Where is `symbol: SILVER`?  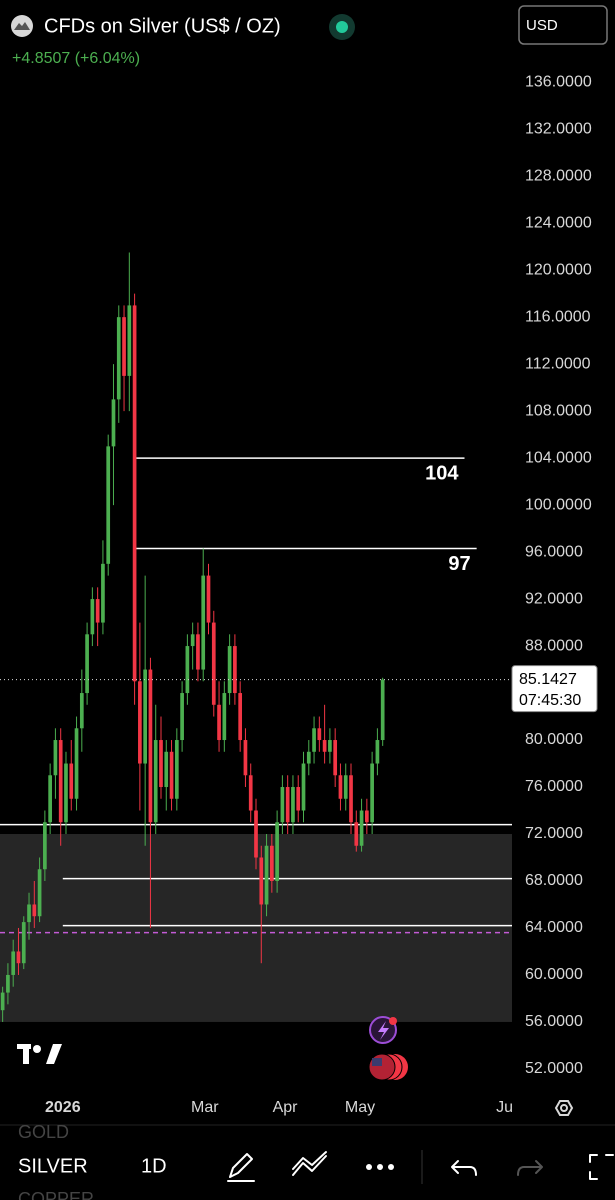
symbol: SILVER is located at coordinates (53, 1166).